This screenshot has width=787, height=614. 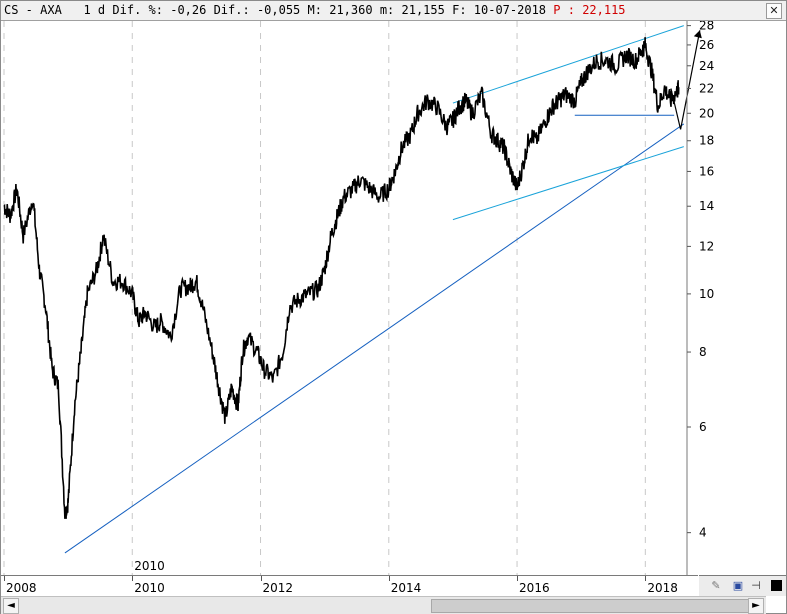 I want to click on pin-icon: ⊣, so click(x=756, y=585).